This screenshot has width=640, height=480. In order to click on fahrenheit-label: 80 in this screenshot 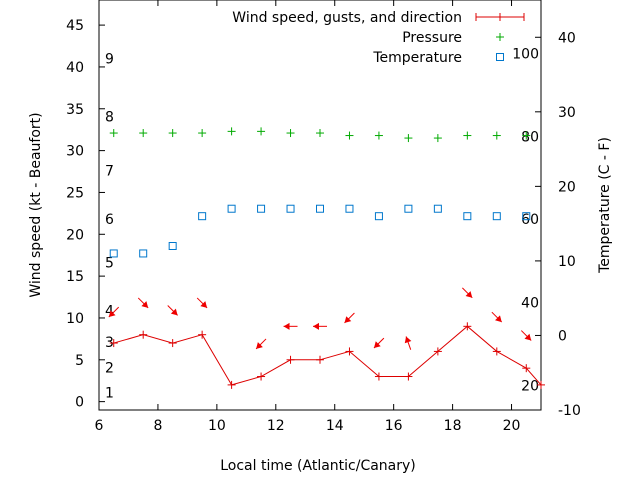, I will do `click(530, 137)`.